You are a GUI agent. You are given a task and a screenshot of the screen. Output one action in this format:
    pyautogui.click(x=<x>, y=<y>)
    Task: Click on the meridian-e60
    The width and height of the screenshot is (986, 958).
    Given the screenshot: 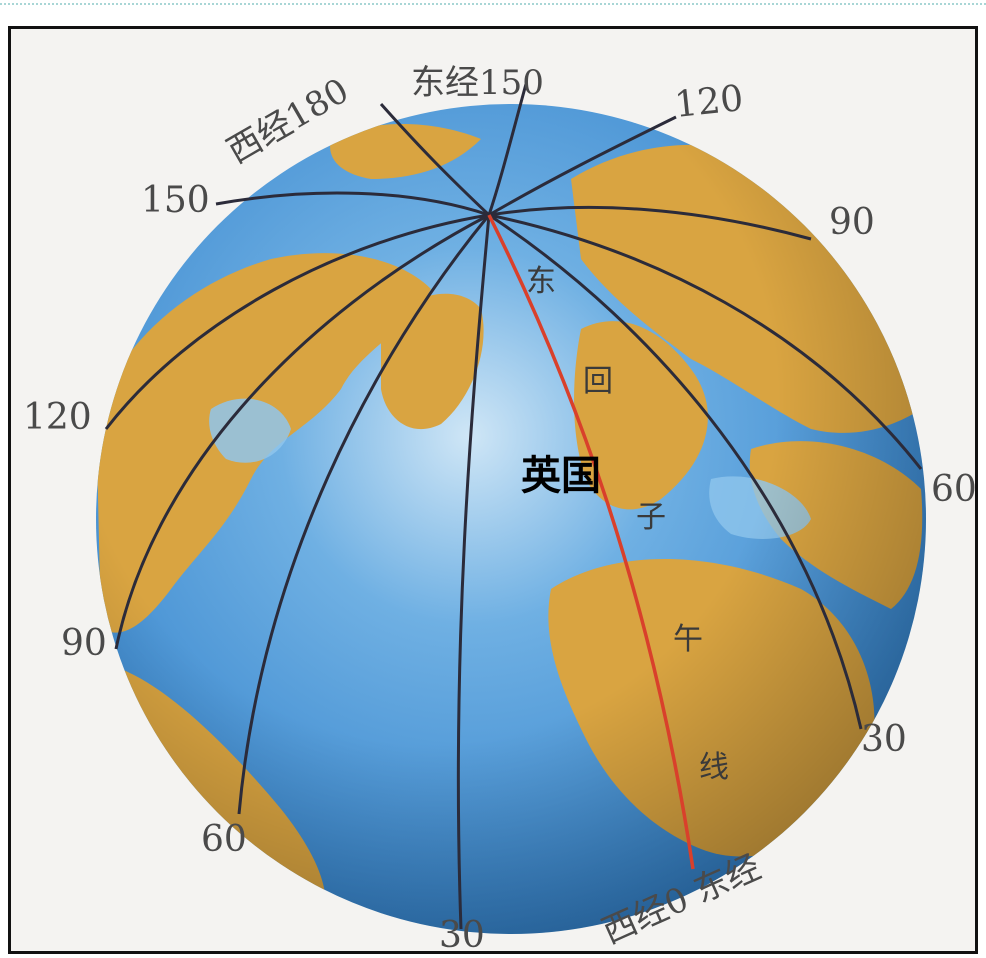 What is the action you would take?
    pyautogui.click(x=705, y=341)
    